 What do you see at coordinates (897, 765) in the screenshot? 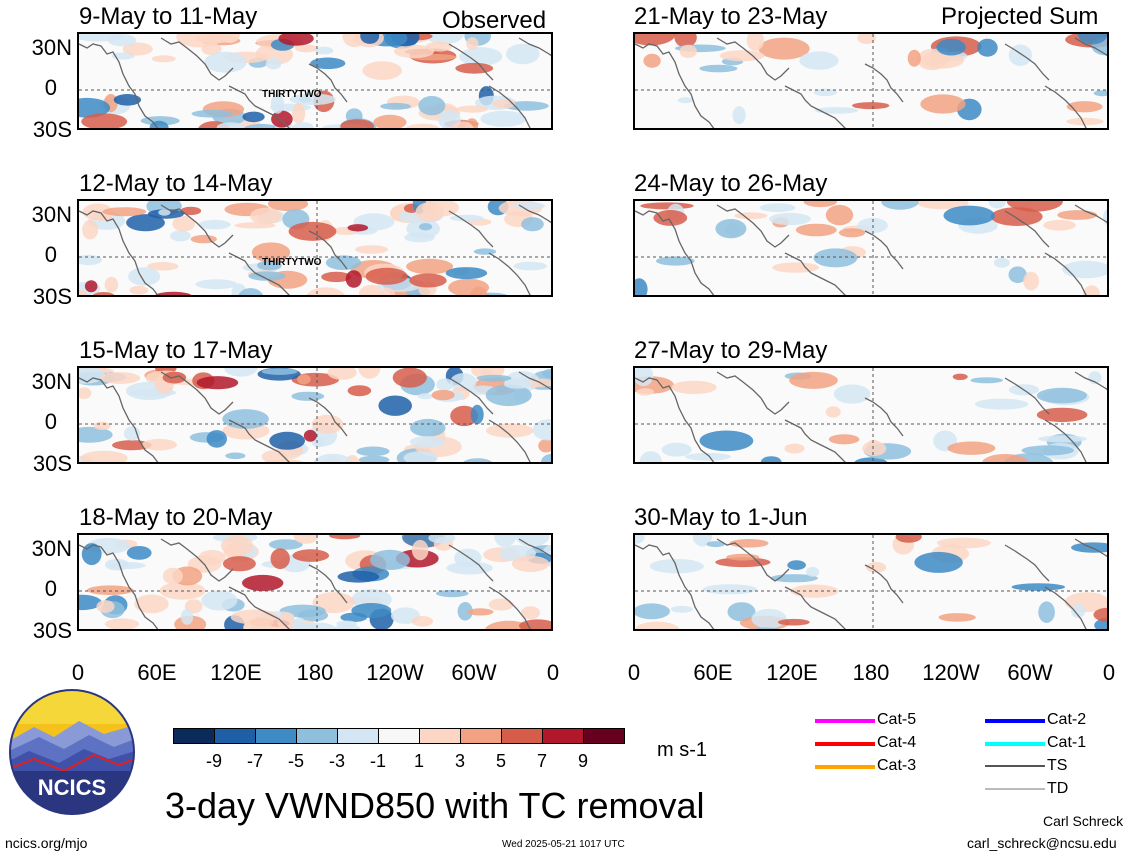
I see `tc-legend-label: Cat-3` at bounding box center [897, 765].